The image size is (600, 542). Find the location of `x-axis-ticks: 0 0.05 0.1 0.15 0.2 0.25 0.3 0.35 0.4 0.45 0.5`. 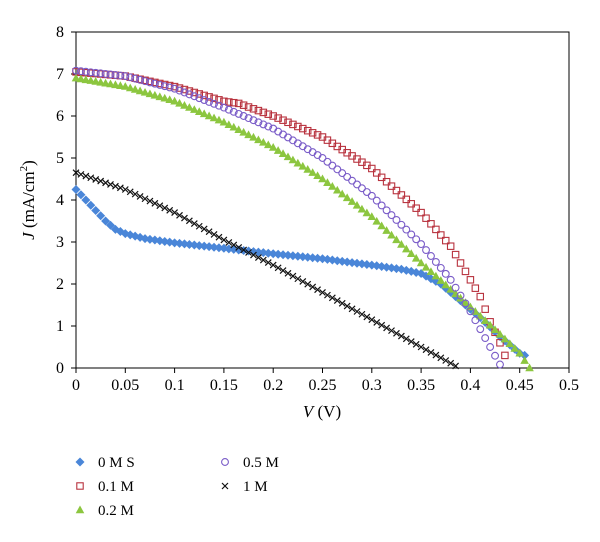

x-axis-ticks: 0 0.05 0.1 0.15 0.2 0.25 0.3 0.35 0.4 0.45 0.5 is located at coordinates (325, 381).